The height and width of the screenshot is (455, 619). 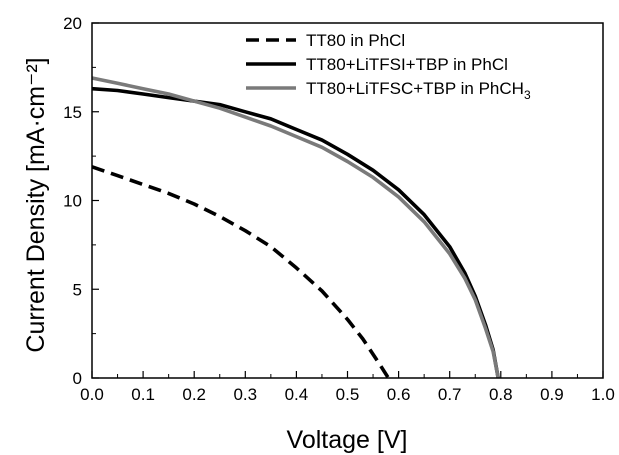 I want to click on y-tick-label: 10, so click(x=72, y=201).